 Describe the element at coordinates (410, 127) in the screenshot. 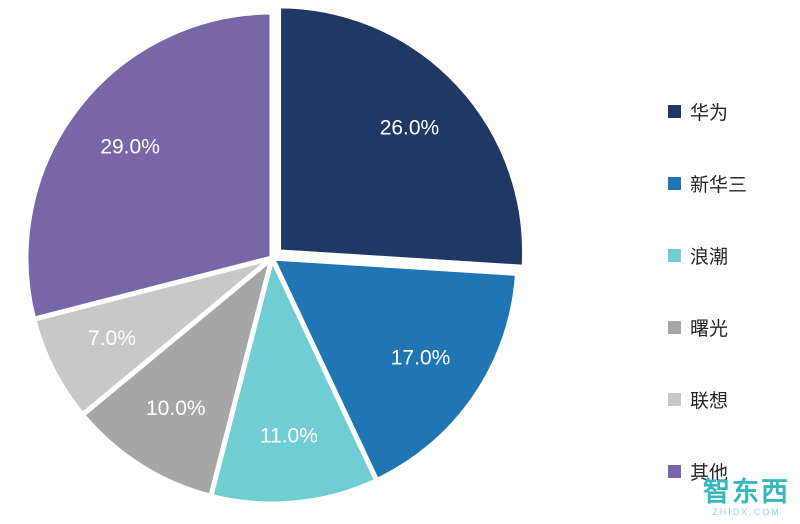

I see `pie-slice-label-0: 26.0%` at that location.